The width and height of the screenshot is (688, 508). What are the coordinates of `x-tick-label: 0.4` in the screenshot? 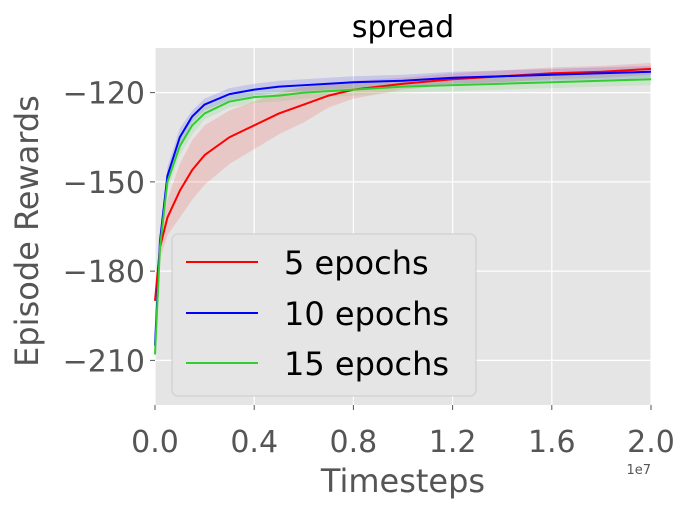 It's located at (254, 442).